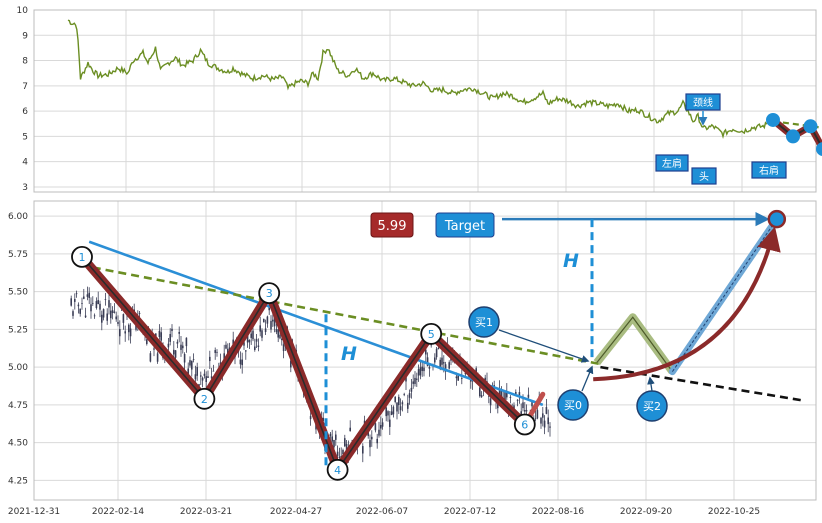 Image resolution: width=822 pixels, height=523 pixels. Describe the element at coordinates (25, 163) in the screenshot. I see `top-y-tick-label: 4` at that location.